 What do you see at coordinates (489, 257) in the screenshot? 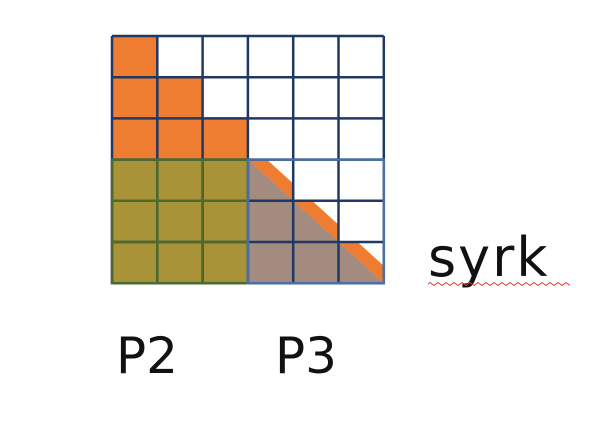
I see `label-syrk: syrk` at bounding box center [489, 257].